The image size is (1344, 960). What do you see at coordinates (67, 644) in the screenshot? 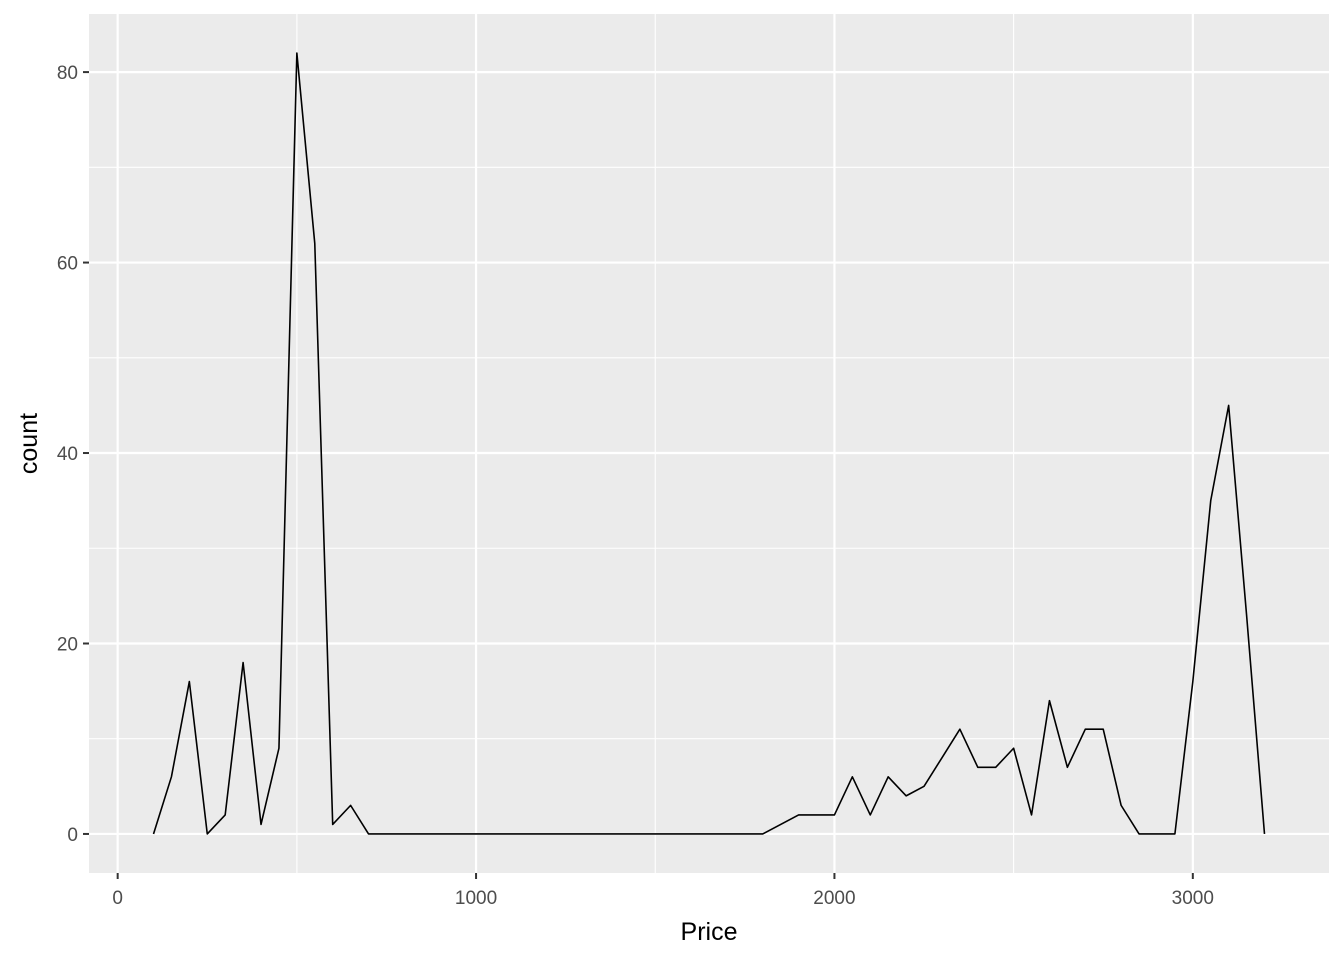
I see `y-tick-label: 20` at bounding box center [67, 644].